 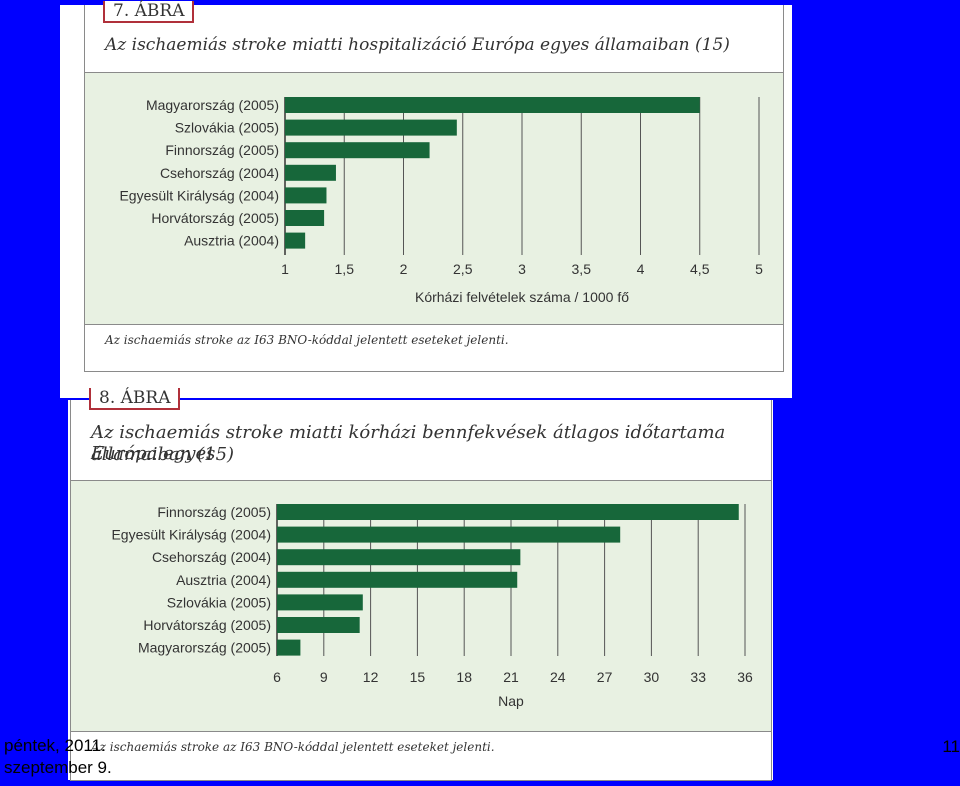 What do you see at coordinates (511, 701) in the screenshot?
I see `x-axis-label: Nap` at bounding box center [511, 701].